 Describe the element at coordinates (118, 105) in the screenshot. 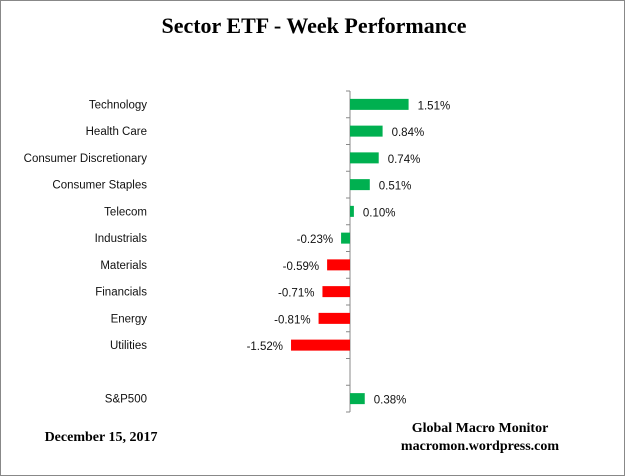

I see `category-label: Technology` at that location.